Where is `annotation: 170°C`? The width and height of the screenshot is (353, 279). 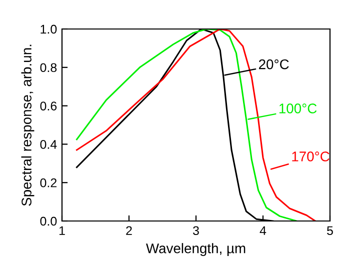 annotation: 170°C is located at coordinates (311, 157).